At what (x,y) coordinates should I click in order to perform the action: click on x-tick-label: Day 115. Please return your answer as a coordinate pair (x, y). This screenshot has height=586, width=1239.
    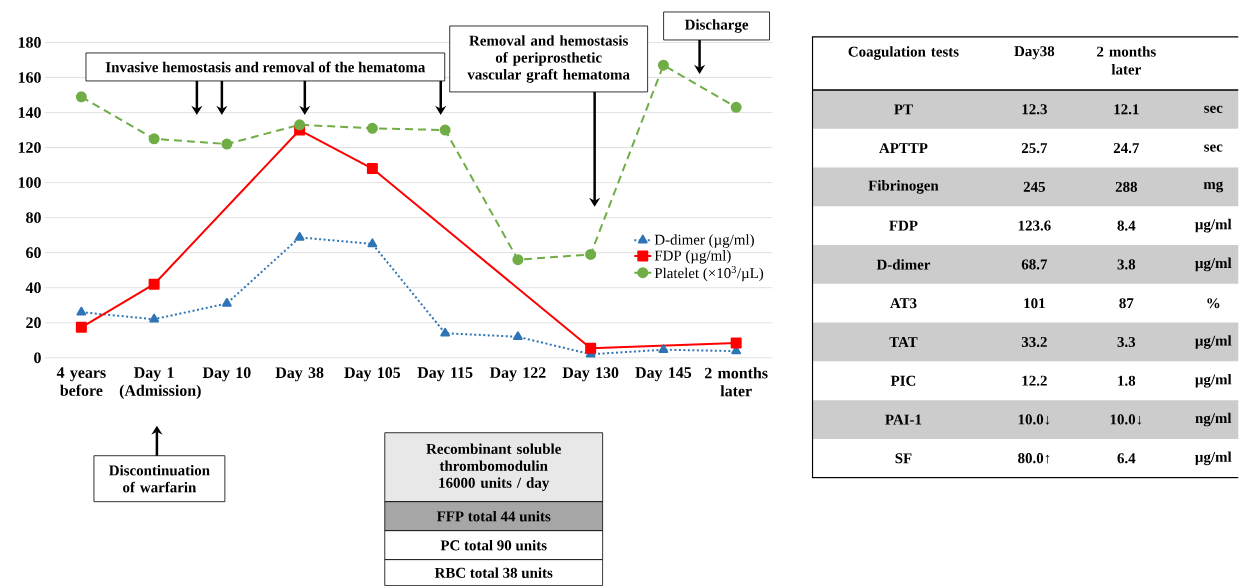
    Looking at the image, I should click on (445, 374).